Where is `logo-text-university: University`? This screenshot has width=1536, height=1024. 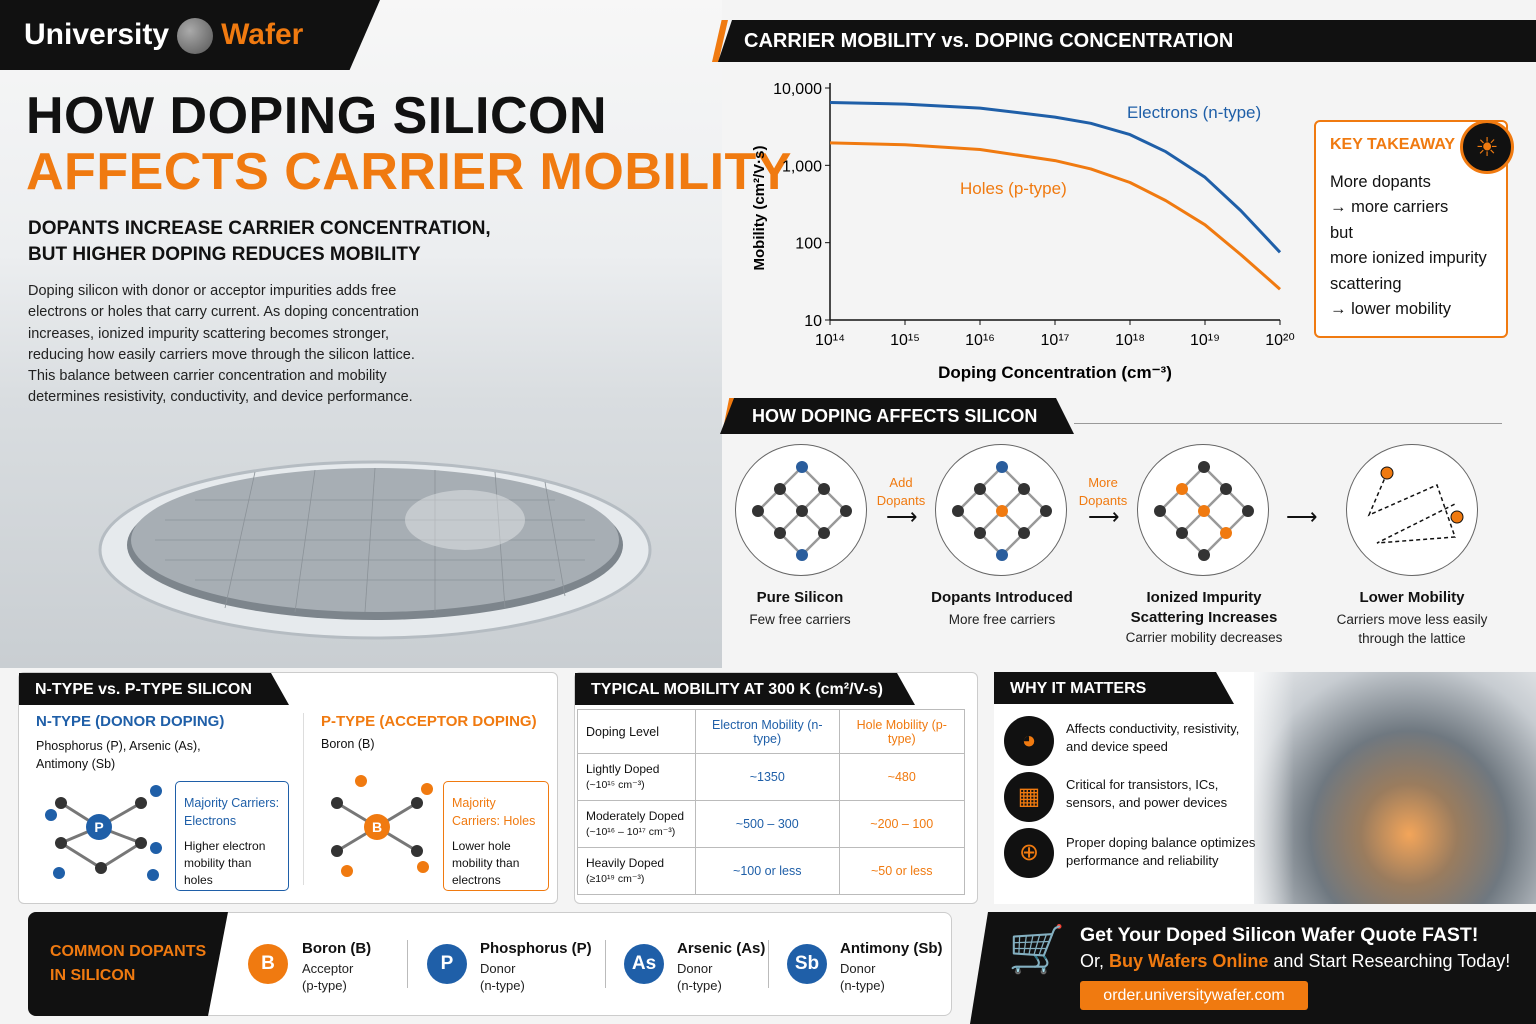
logo-text-university: University is located at coordinates (97, 34).